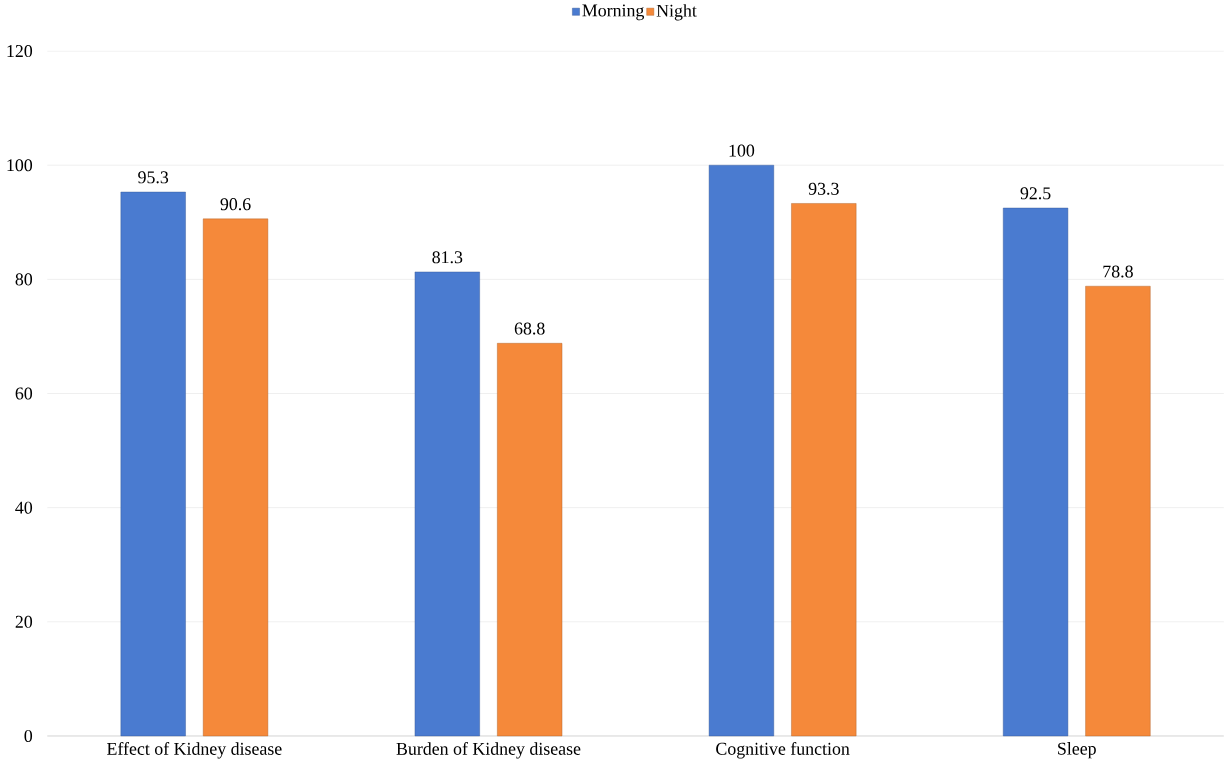 This screenshot has width=1224, height=765. I want to click on y-tick-label: 120, so click(20, 51).